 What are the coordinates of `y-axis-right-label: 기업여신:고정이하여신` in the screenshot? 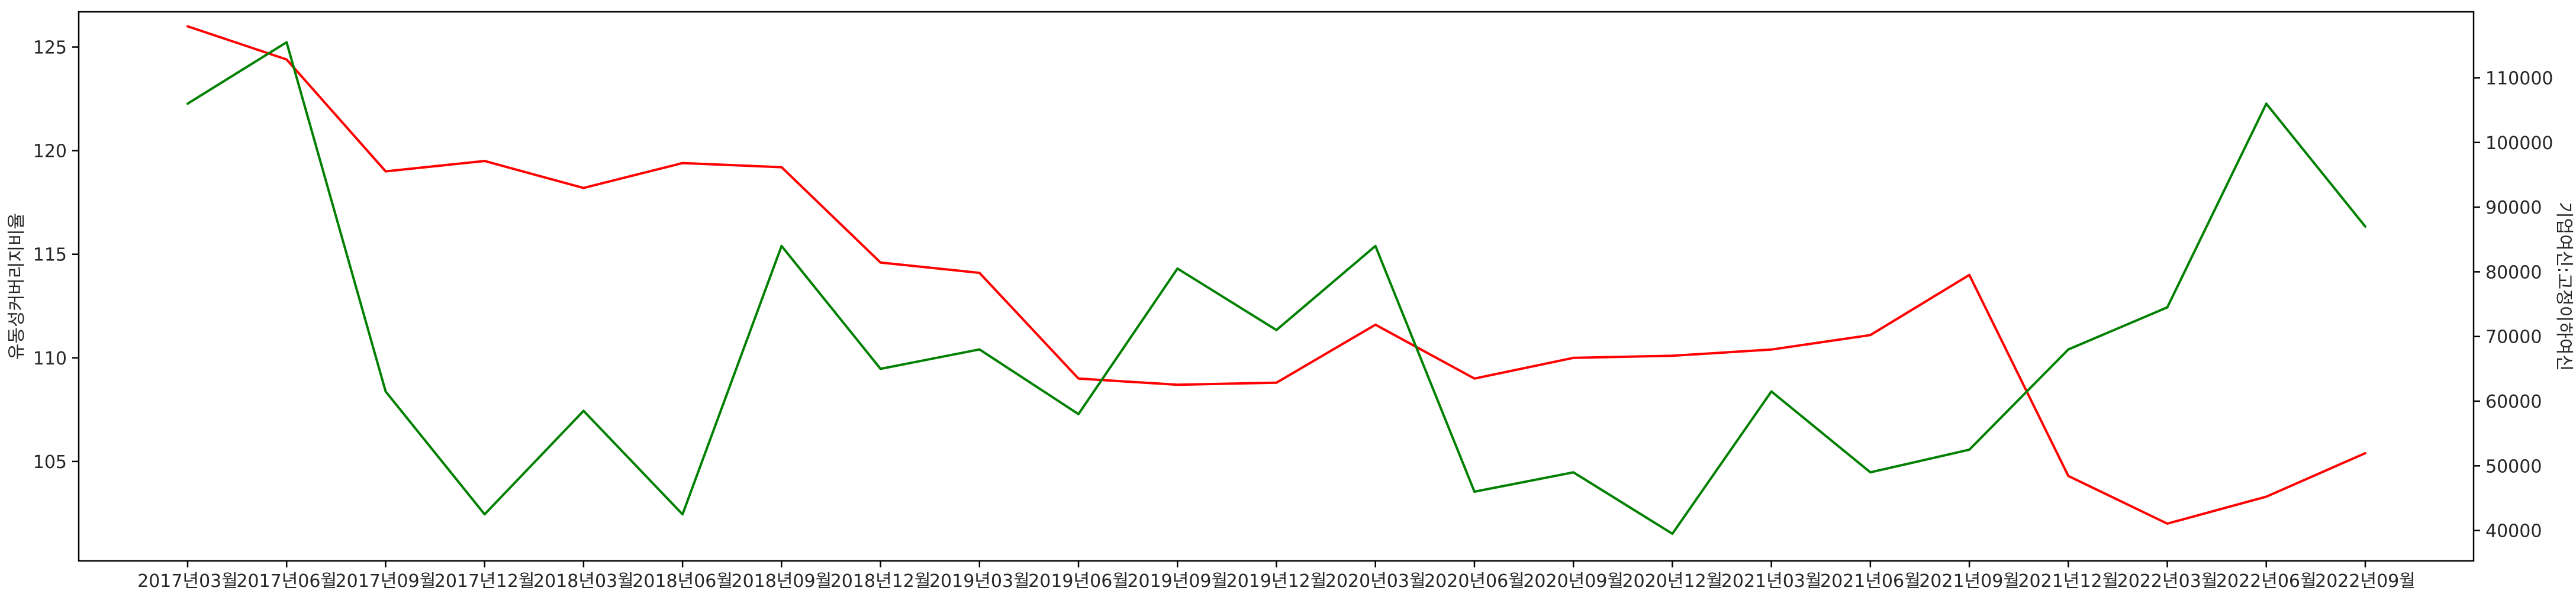 It's located at (2564, 286).